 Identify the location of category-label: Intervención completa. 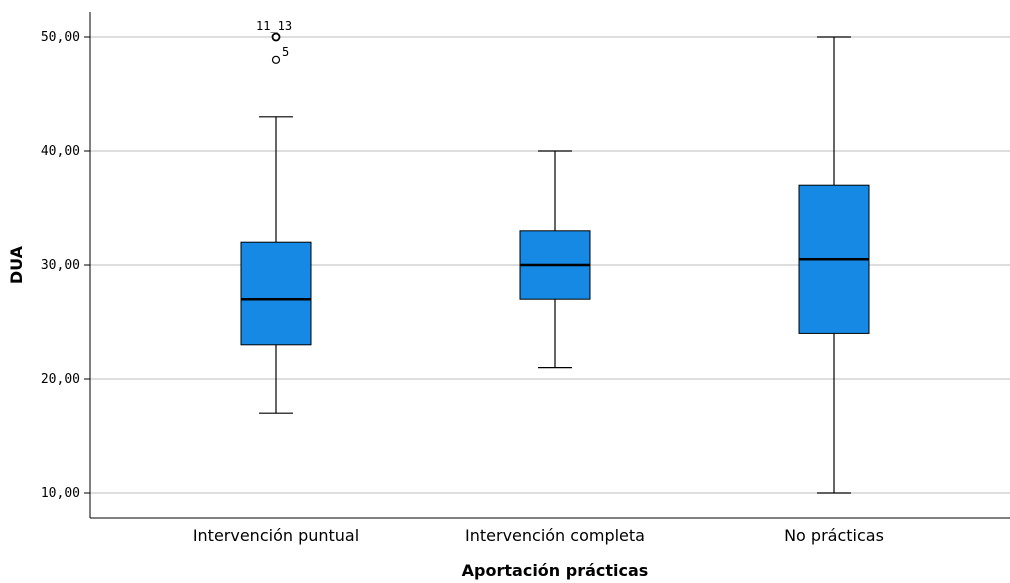
(555, 535).